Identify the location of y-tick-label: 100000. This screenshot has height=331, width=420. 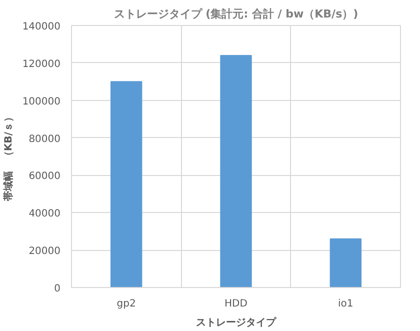
(41, 102).